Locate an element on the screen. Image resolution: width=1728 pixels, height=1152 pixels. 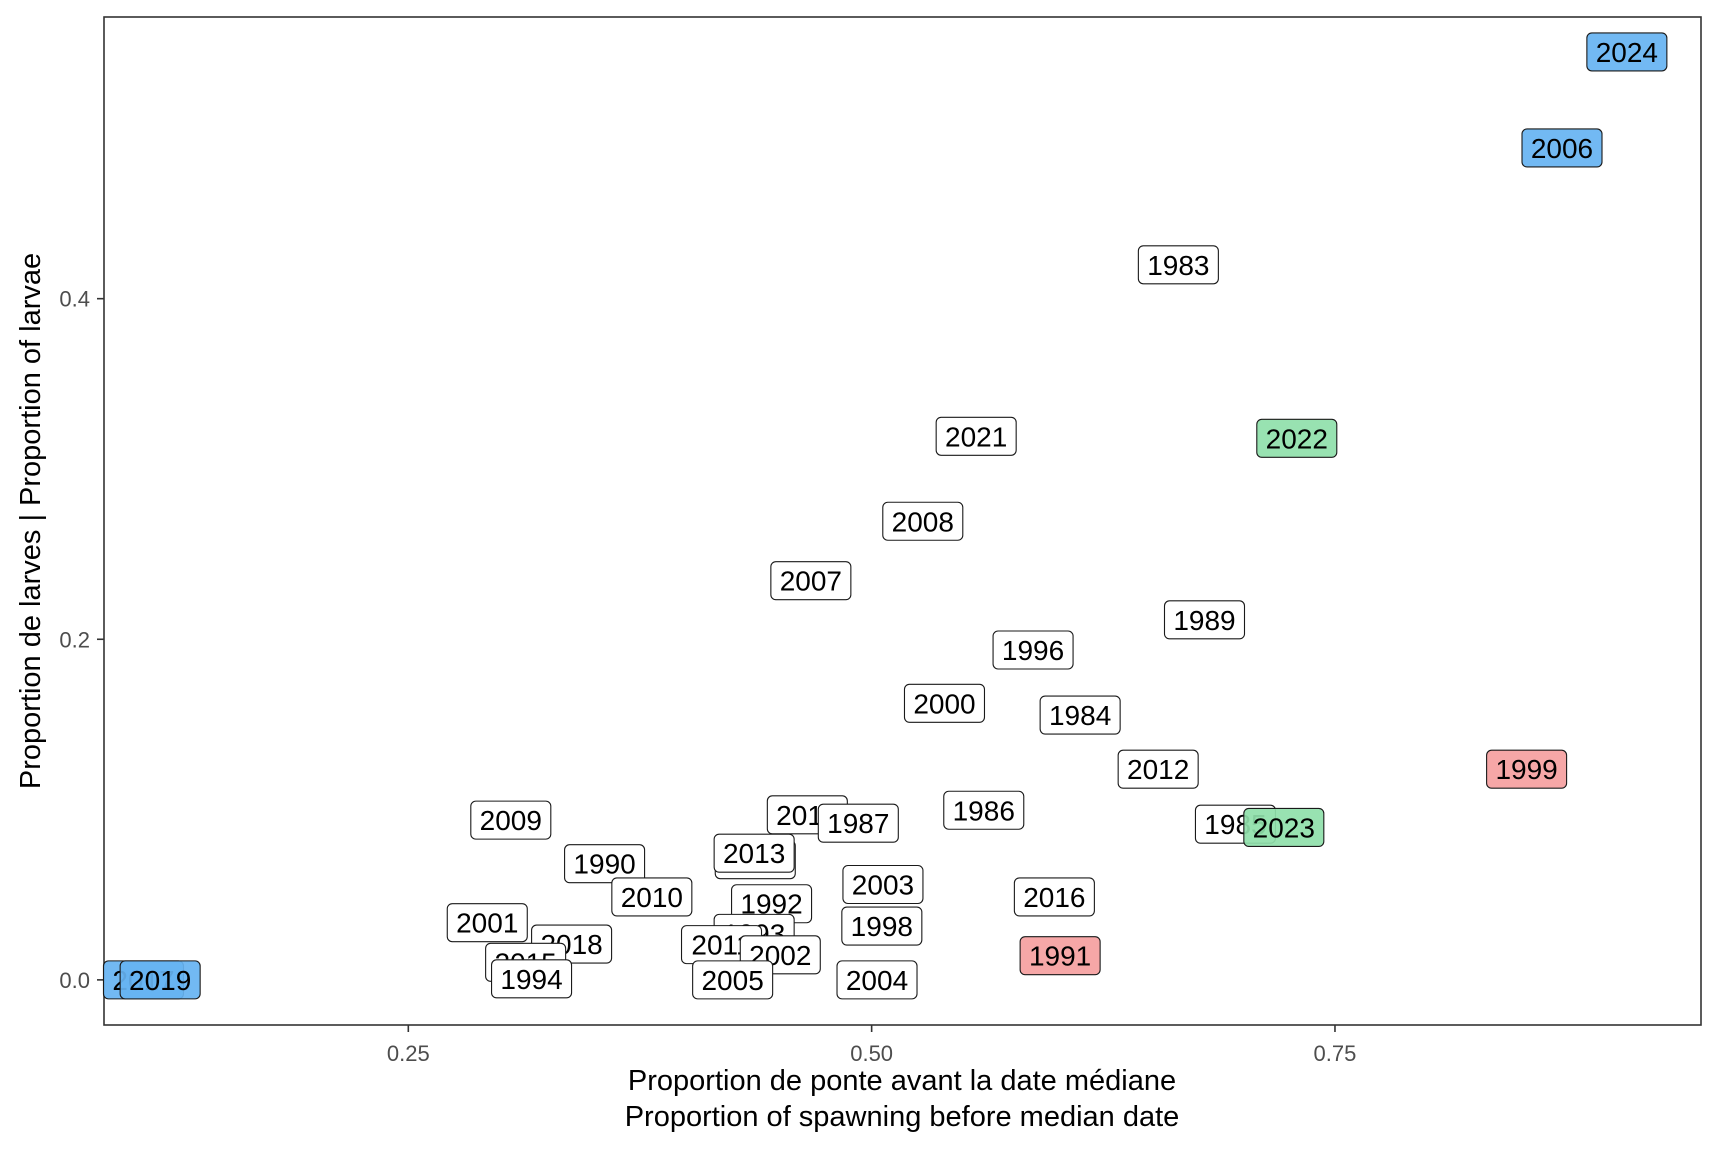
point-text: 2008 is located at coordinates (923, 521).